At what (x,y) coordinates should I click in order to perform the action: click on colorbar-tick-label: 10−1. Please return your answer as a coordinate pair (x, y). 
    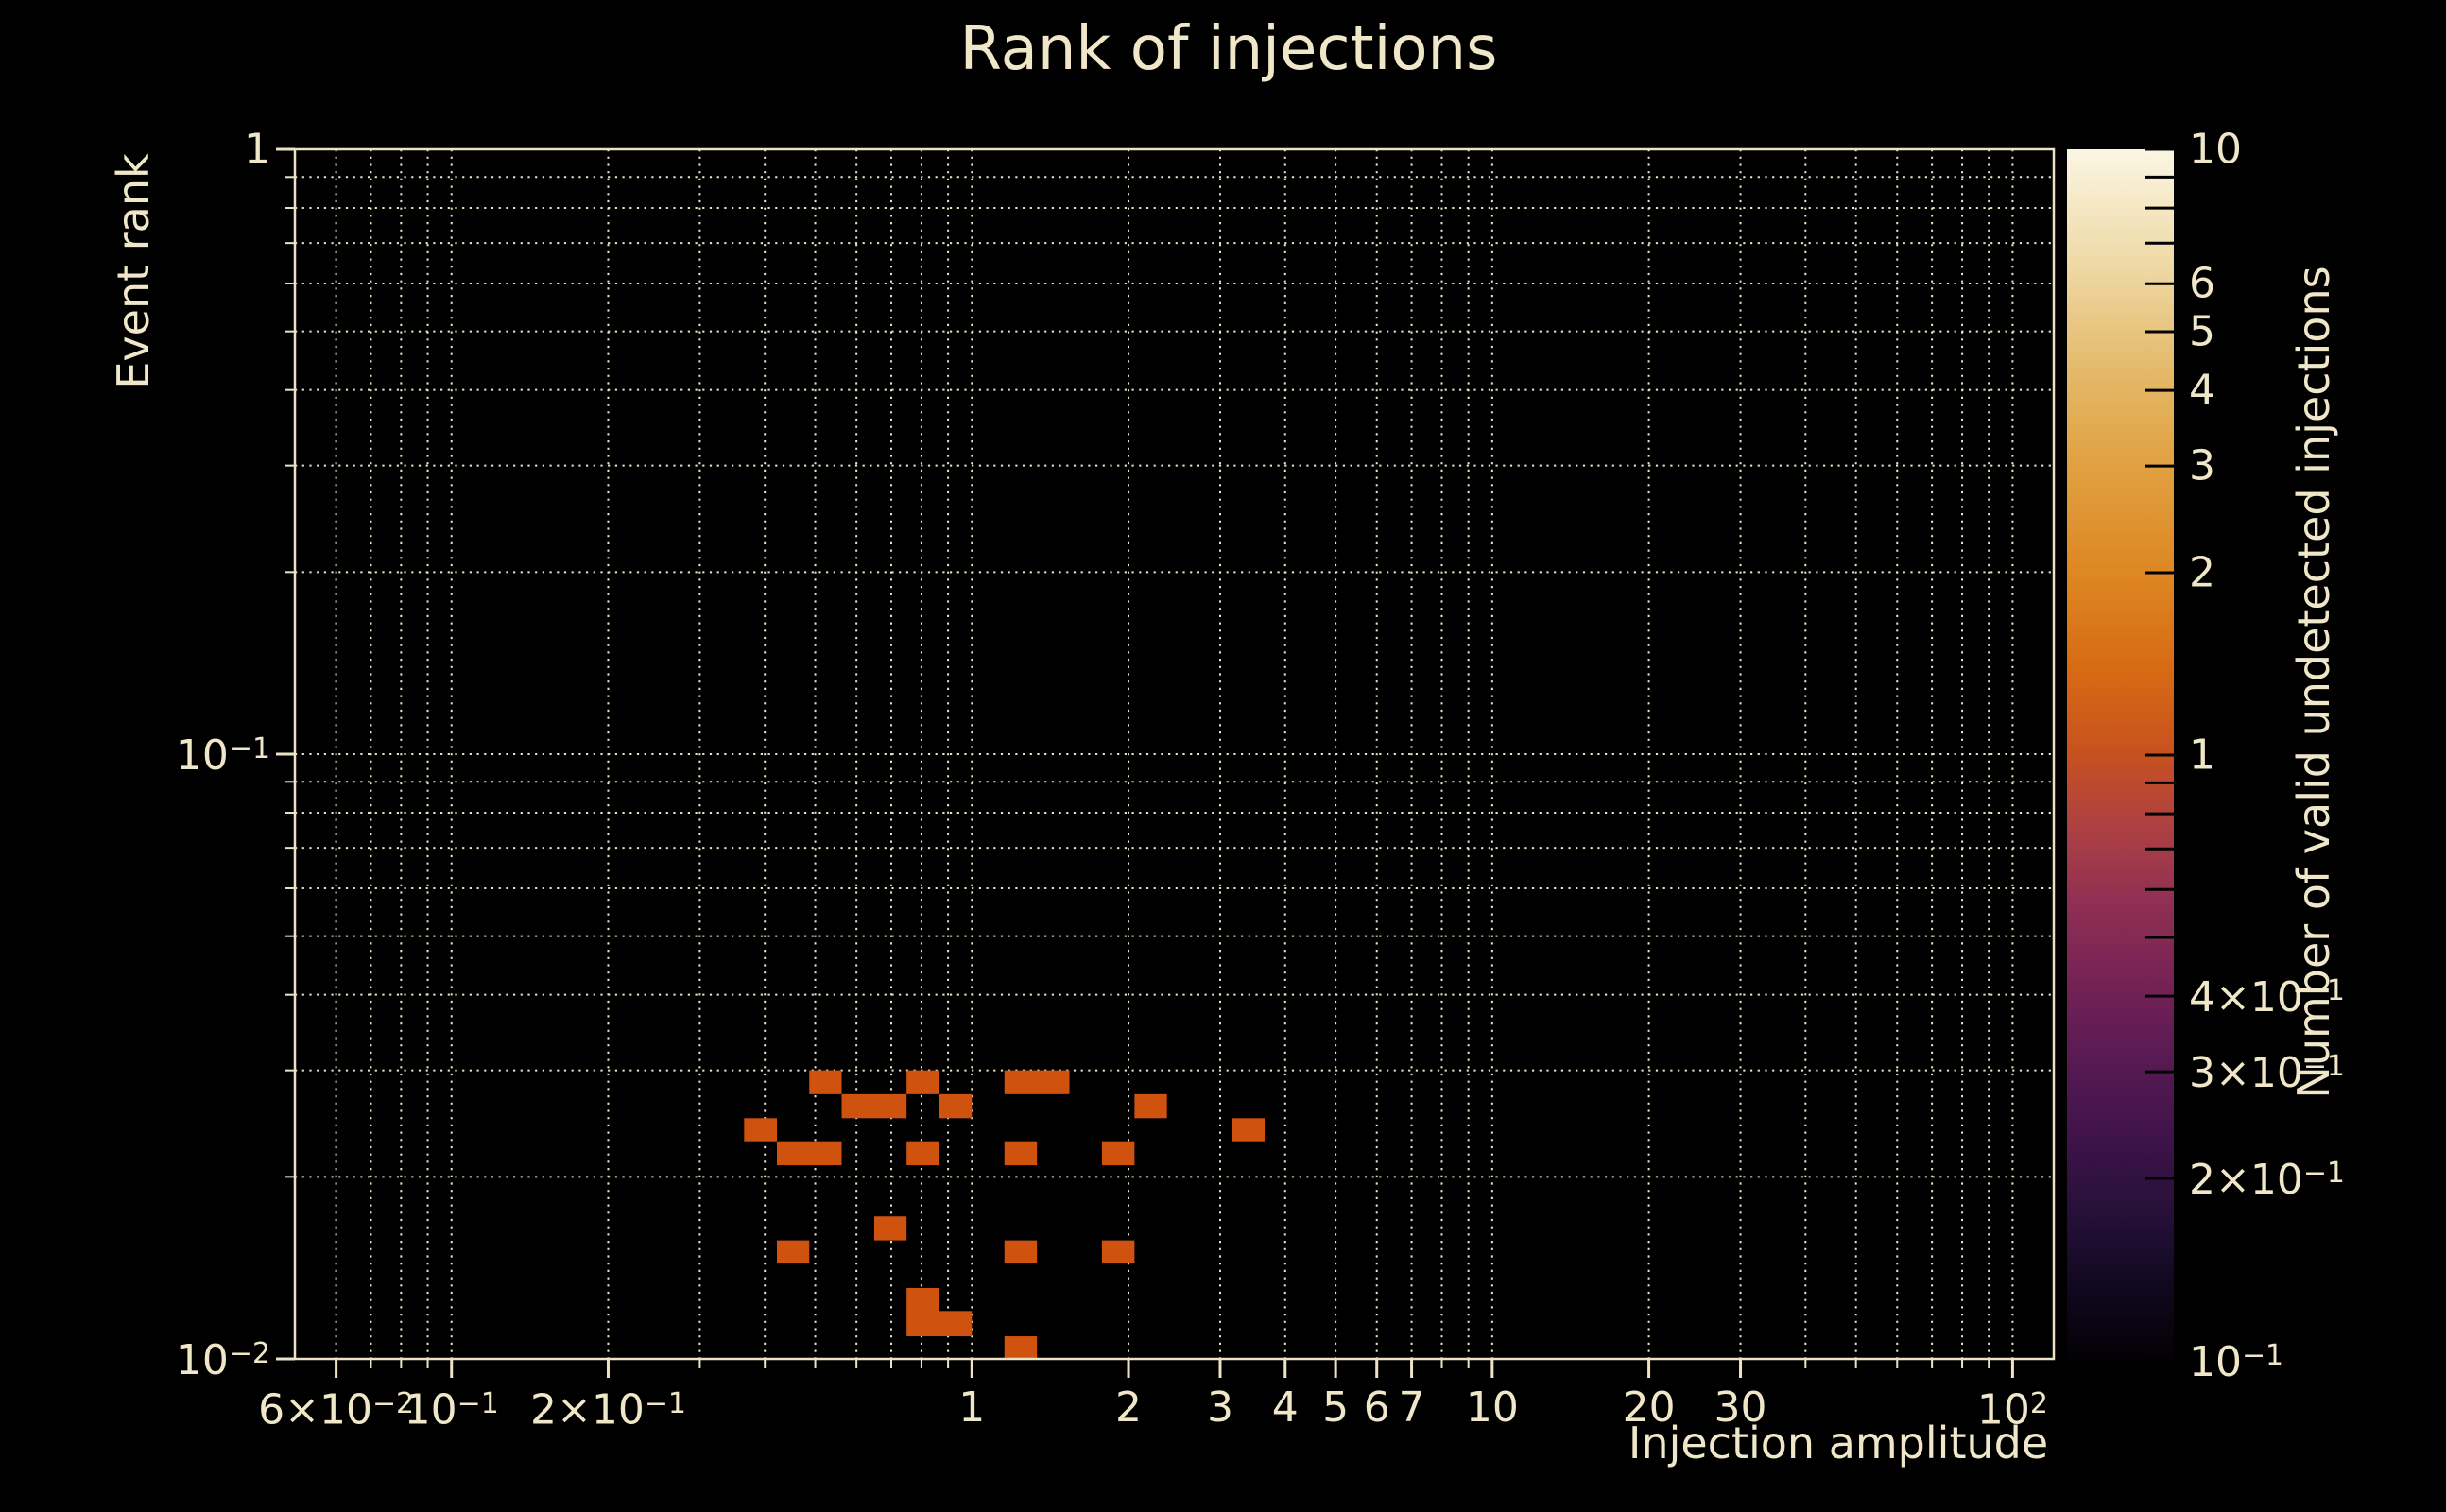
    Looking at the image, I should click on (2236, 1361).